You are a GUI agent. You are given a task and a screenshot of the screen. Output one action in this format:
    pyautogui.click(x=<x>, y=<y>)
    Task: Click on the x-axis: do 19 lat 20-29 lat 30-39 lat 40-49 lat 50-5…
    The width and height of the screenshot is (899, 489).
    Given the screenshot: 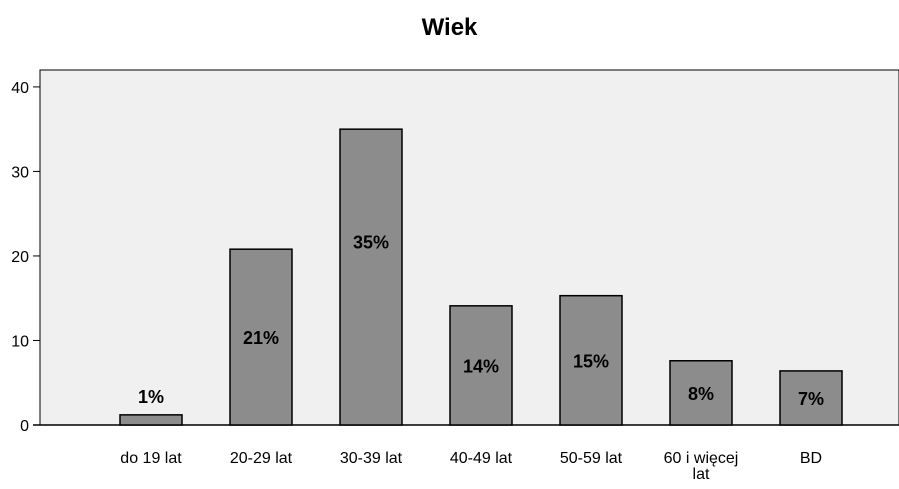 What is the action you would take?
    pyautogui.click(x=466, y=453)
    